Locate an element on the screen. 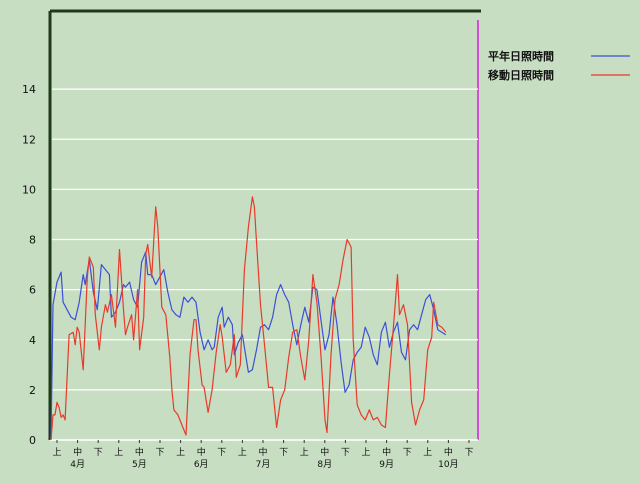 Image resolution: width=640 pixels, height=484 pixels. legend-label: 移動日照時間 is located at coordinates (521, 75).